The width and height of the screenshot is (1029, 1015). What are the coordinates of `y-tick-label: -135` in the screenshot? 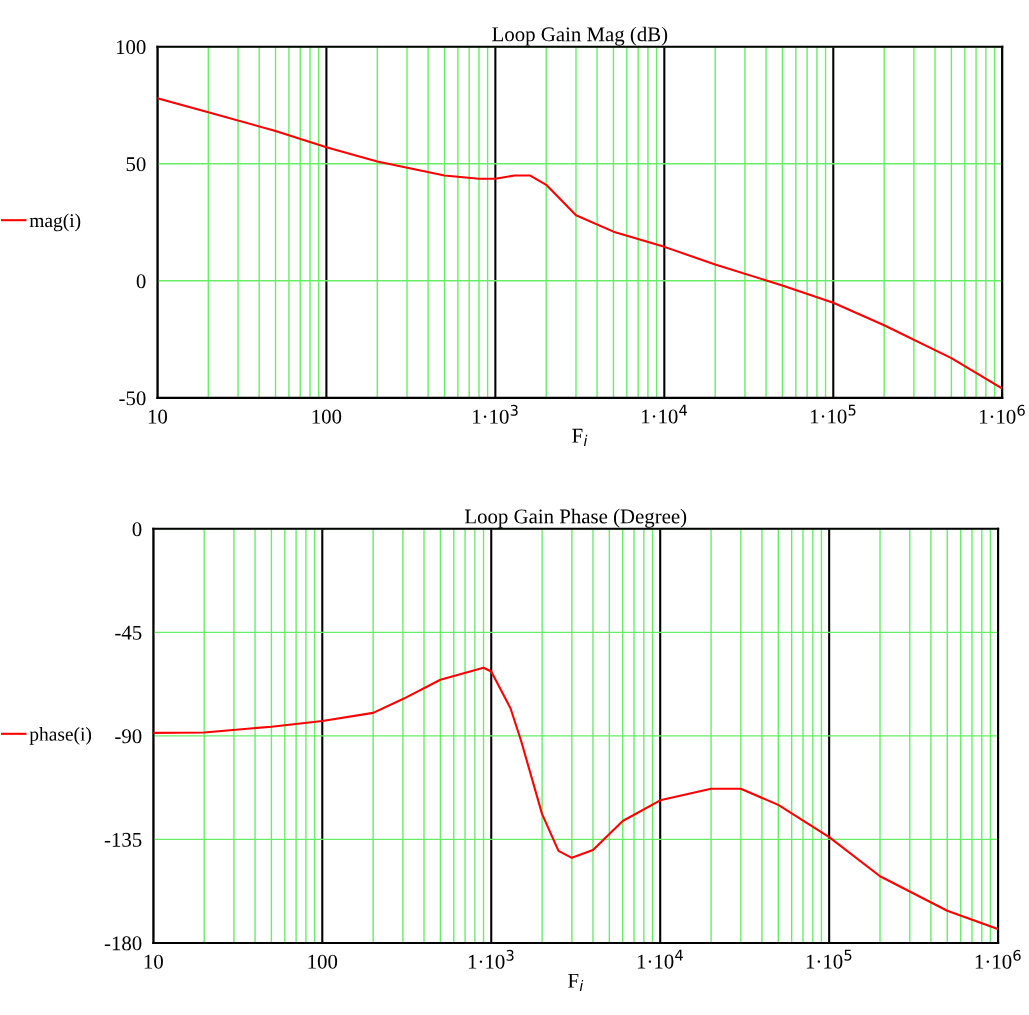 It's located at (123, 839).